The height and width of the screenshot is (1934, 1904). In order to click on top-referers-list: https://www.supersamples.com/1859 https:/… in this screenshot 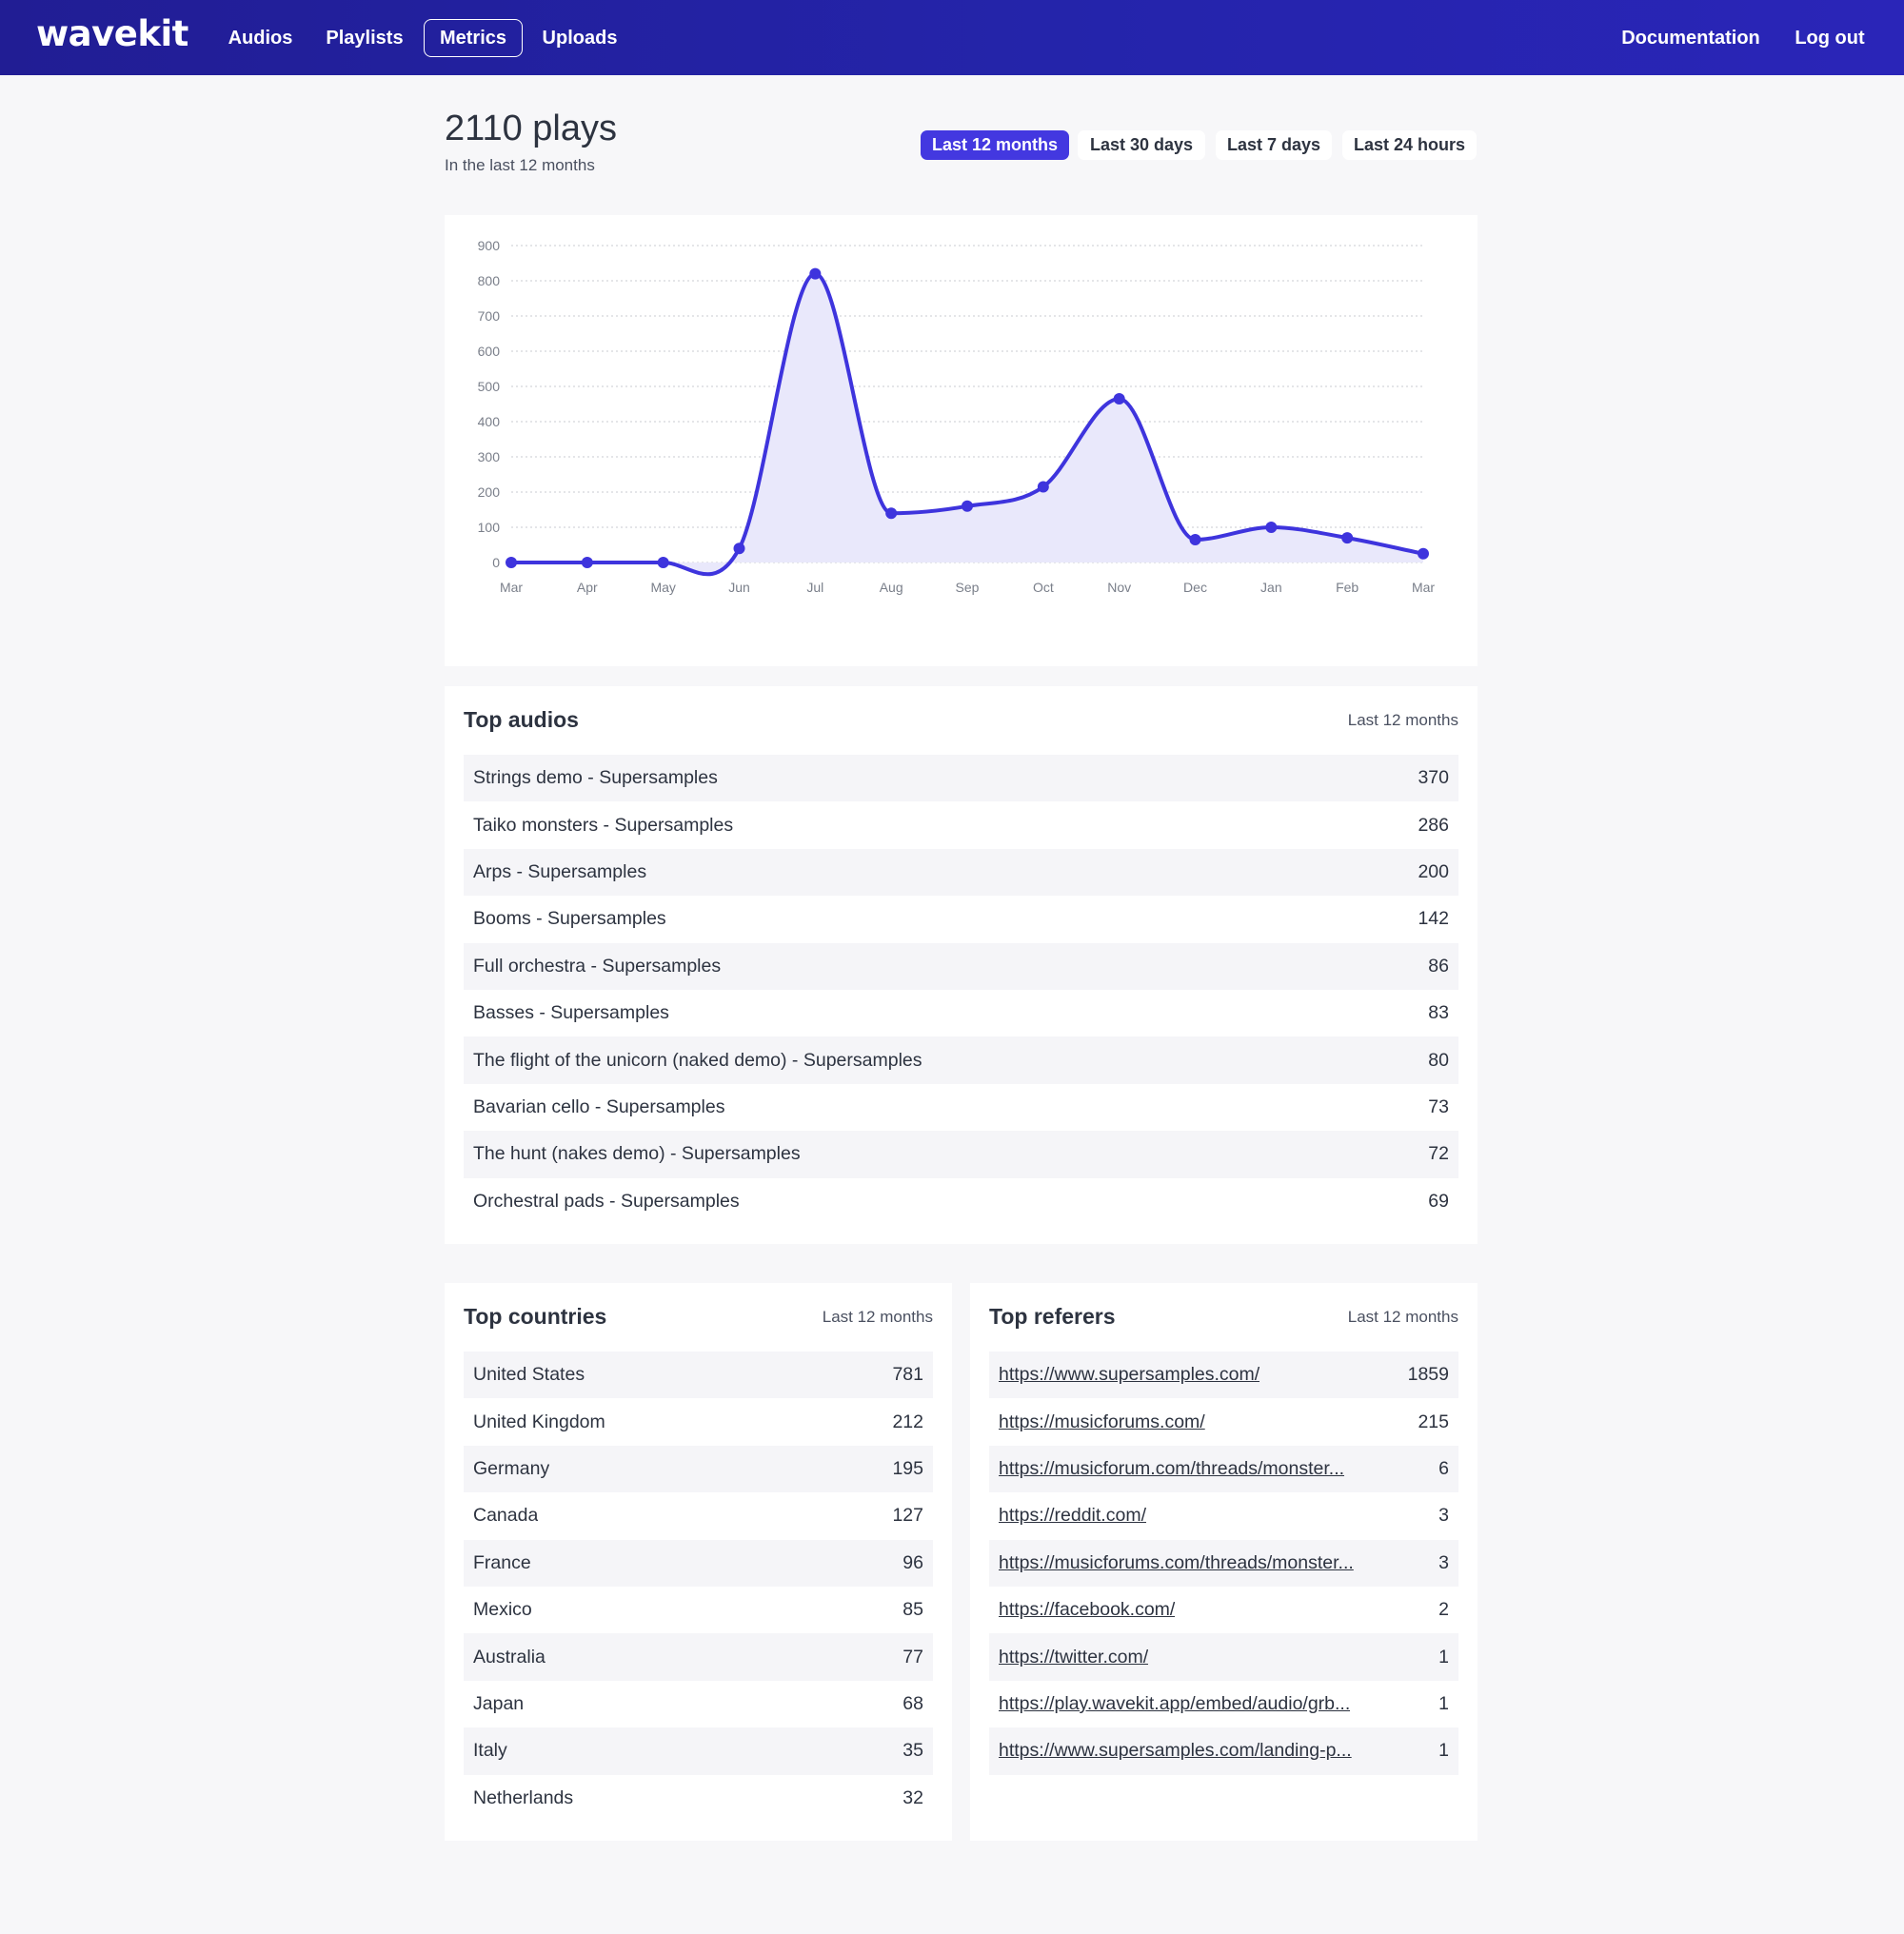, I will do `click(1223, 1563)`.